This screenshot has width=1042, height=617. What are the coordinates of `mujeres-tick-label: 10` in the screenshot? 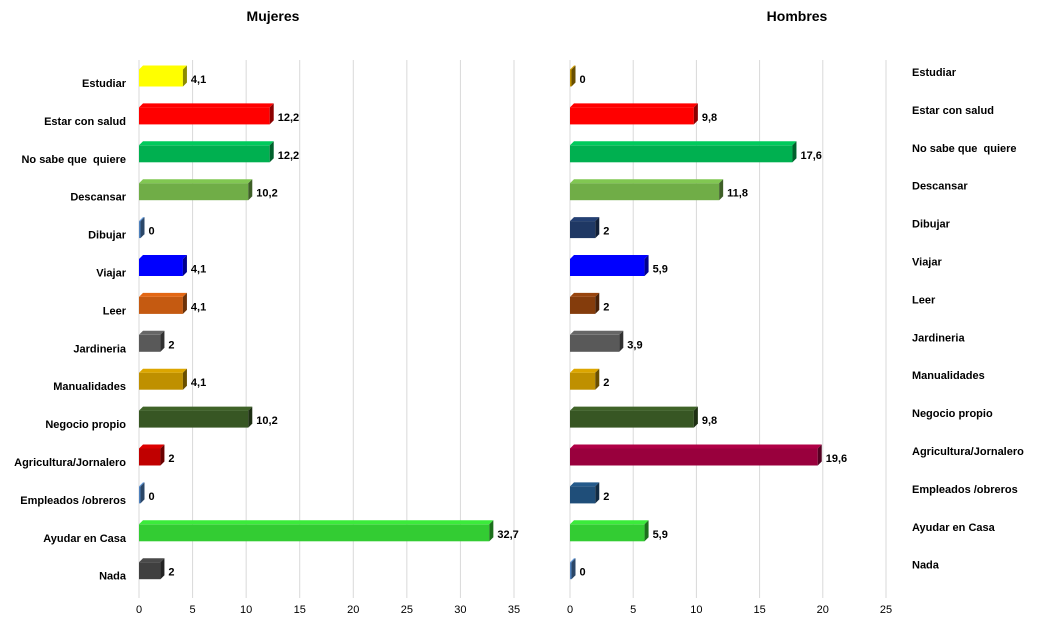 It's located at (246, 610).